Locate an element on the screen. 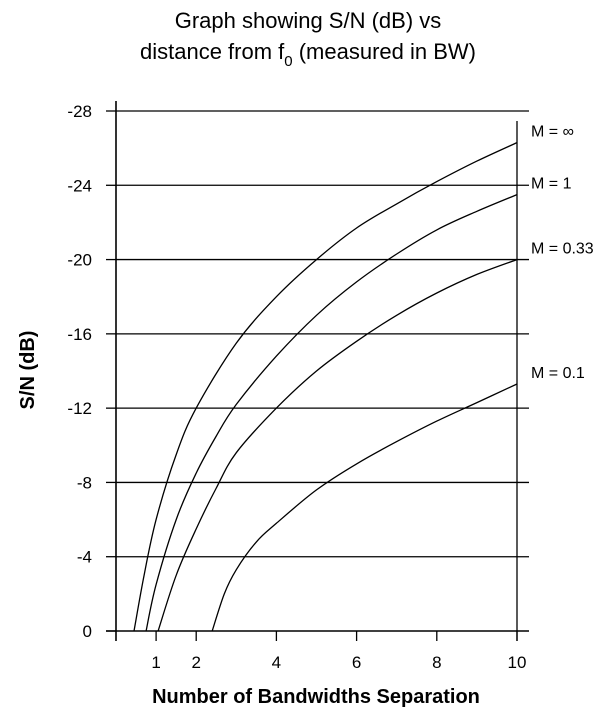 The width and height of the screenshot is (613, 713). chart-title-line-2: distance from f0 (measured in BW) is located at coordinates (308, 54).